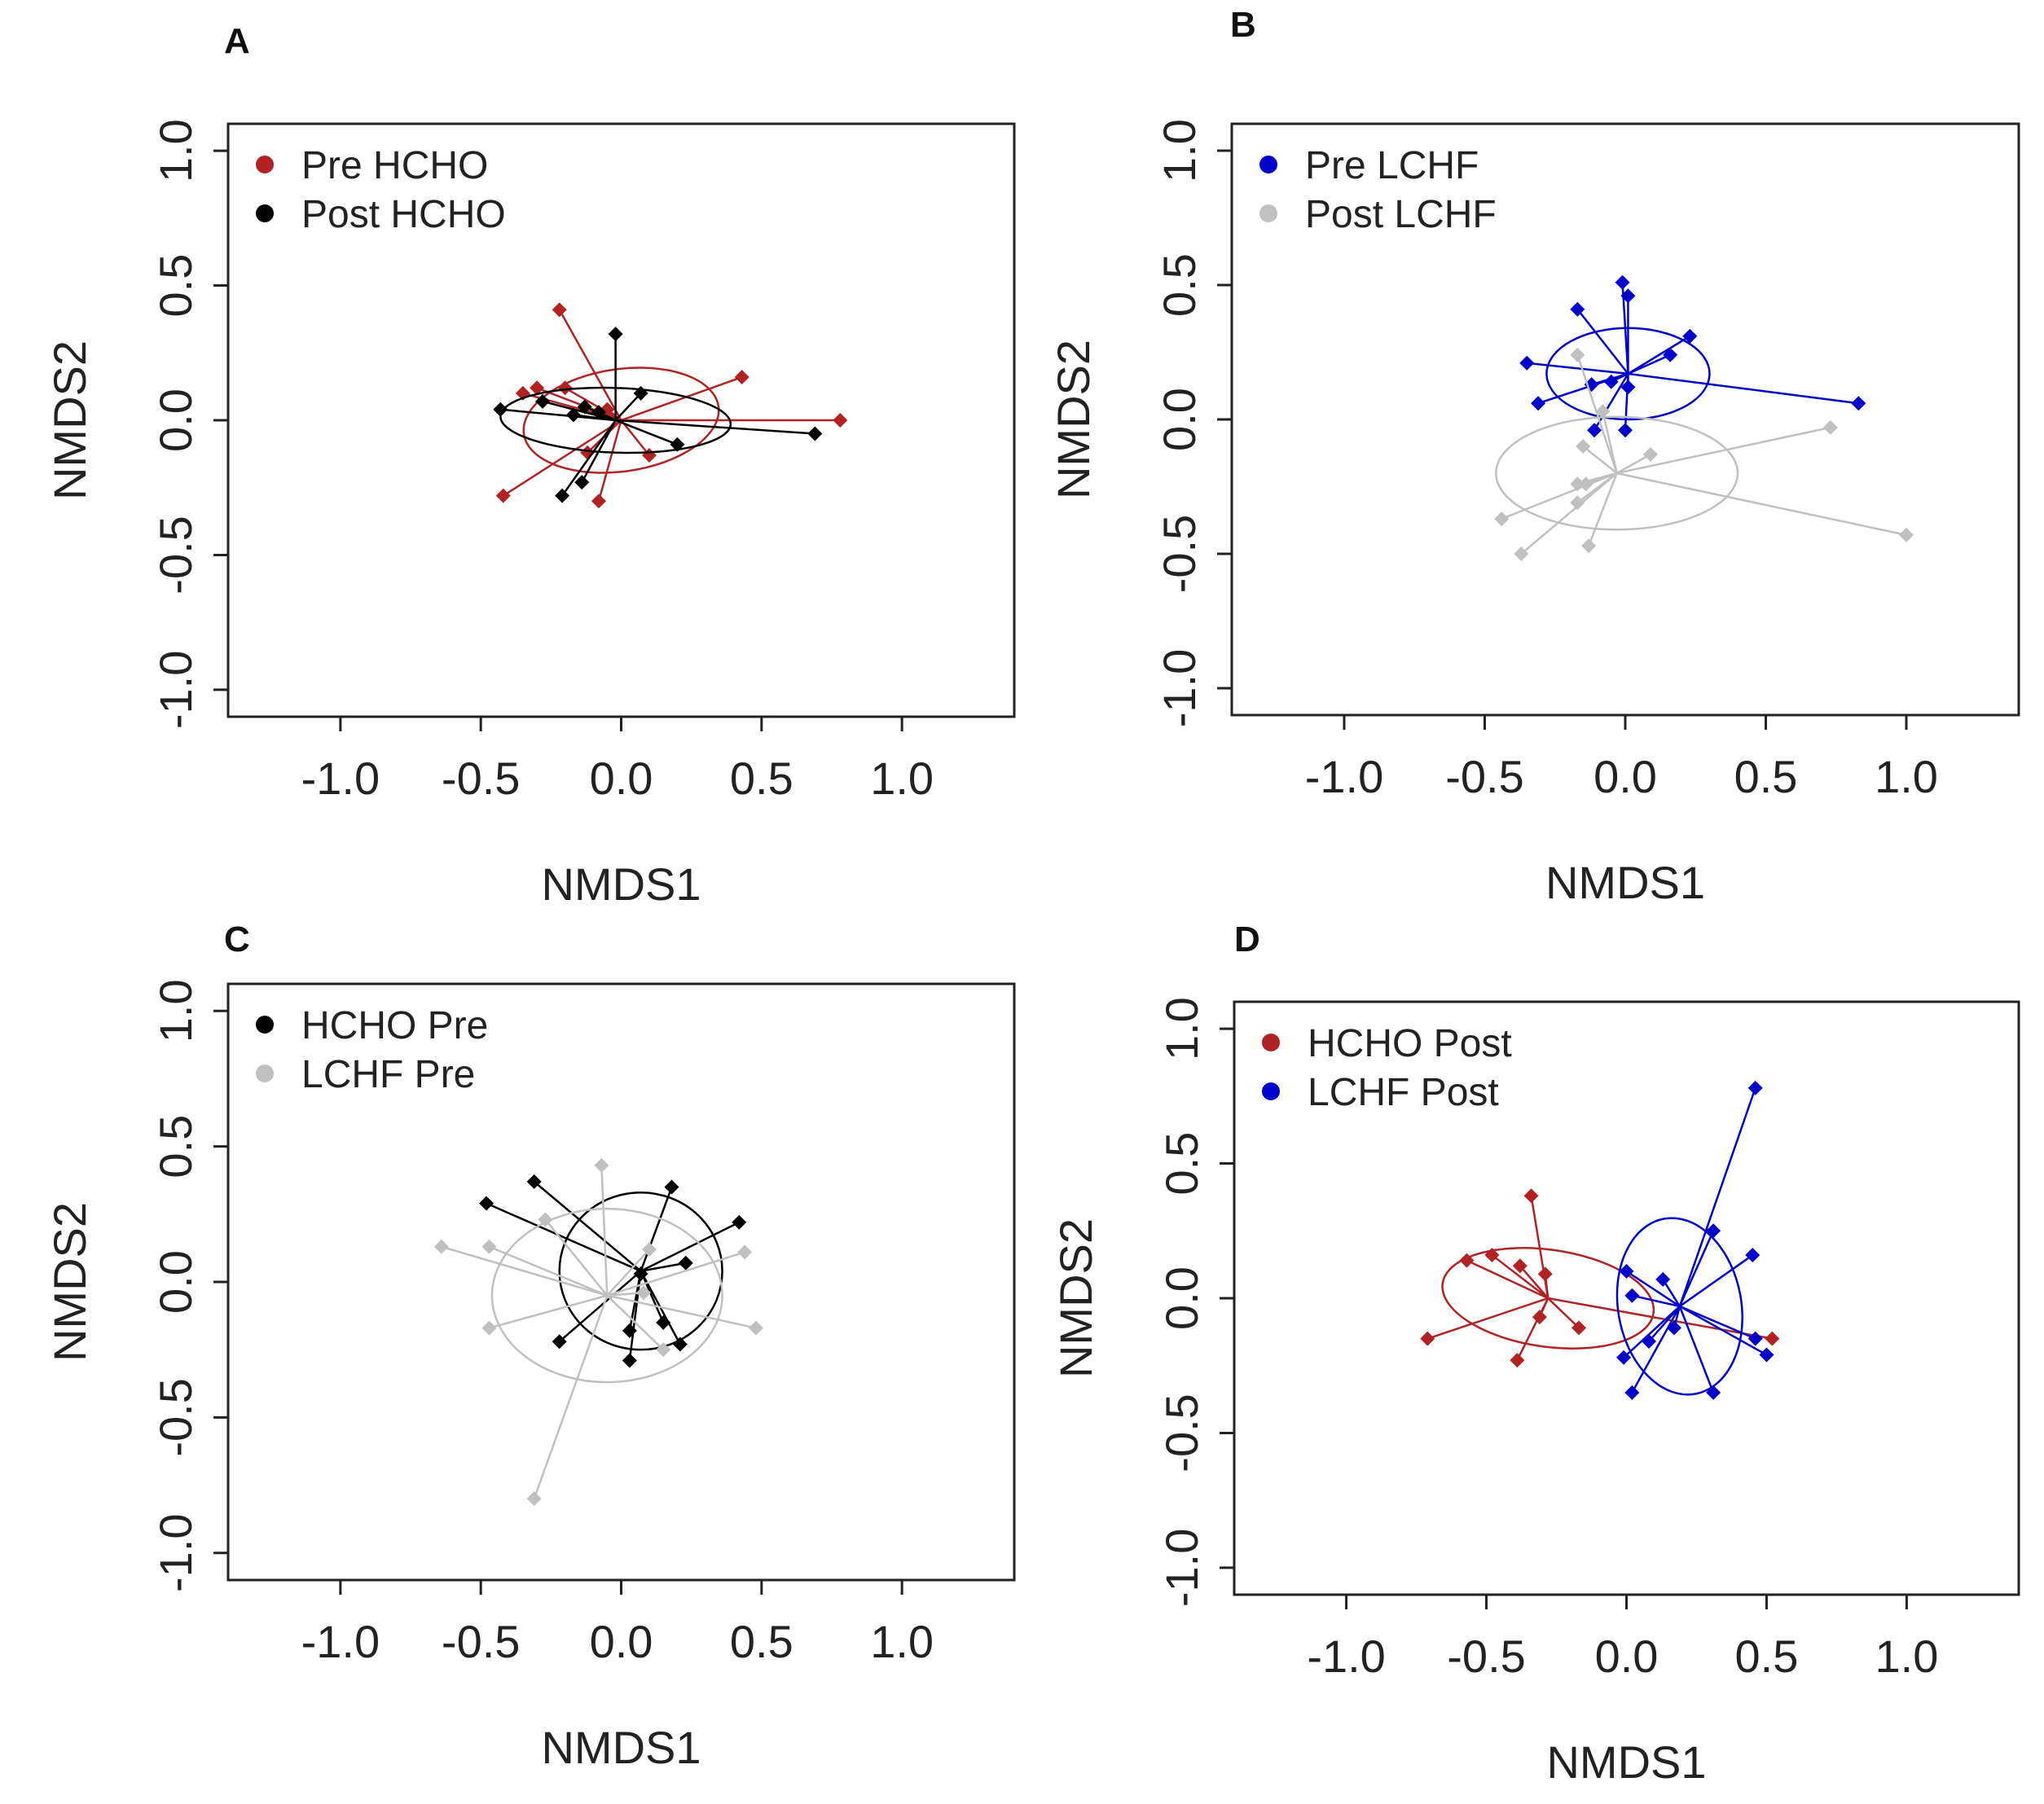 The height and width of the screenshot is (1804, 2044). I want to click on legend-label: HCHO Post, so click(1410, 1043).